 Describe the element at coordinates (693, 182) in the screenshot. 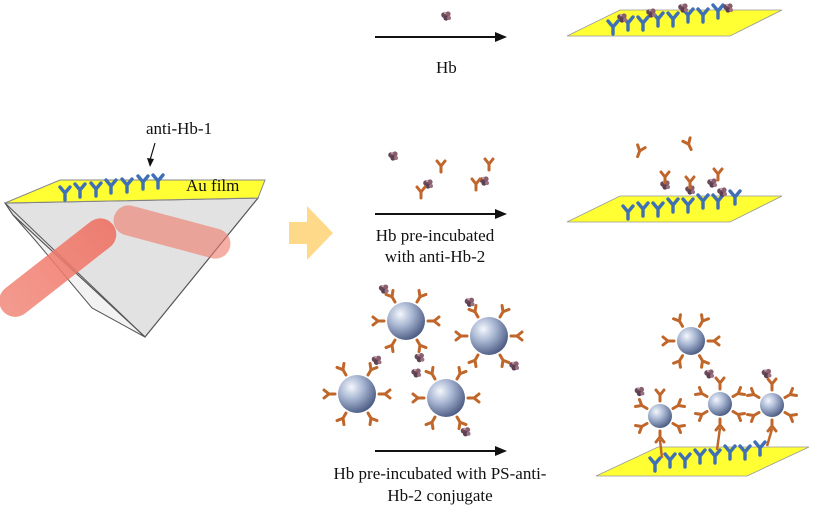

I see `bound-complexes` at that location.